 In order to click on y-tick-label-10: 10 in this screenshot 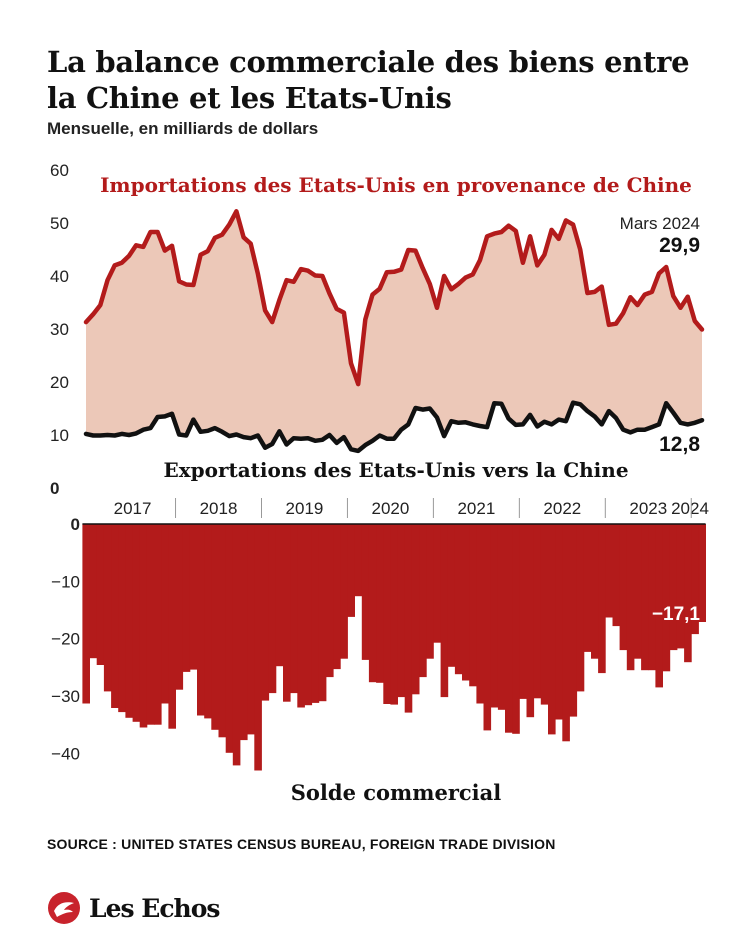, I will do `click(59, 435)`.